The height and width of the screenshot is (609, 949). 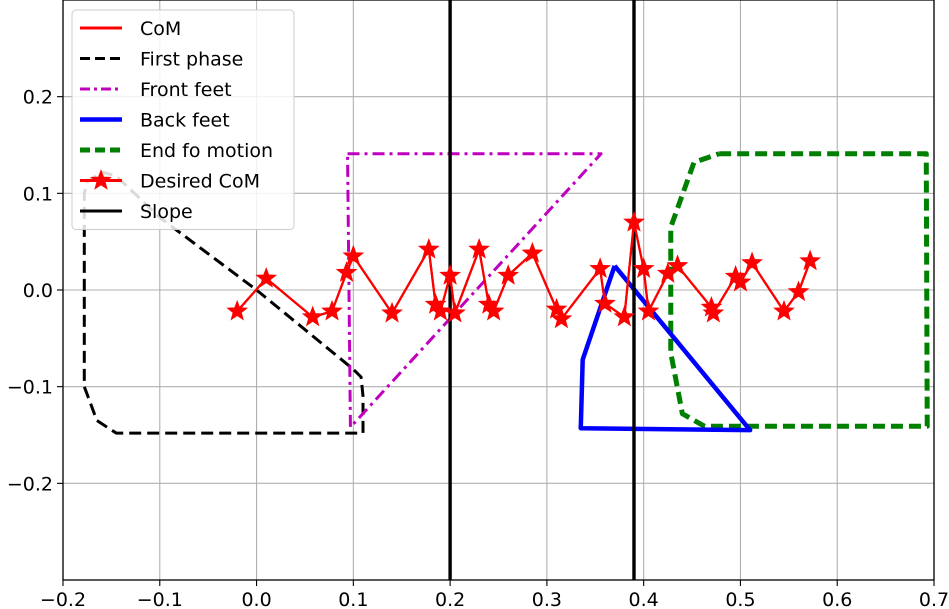 I want to click on legend-box, so click(x=183, y=119).